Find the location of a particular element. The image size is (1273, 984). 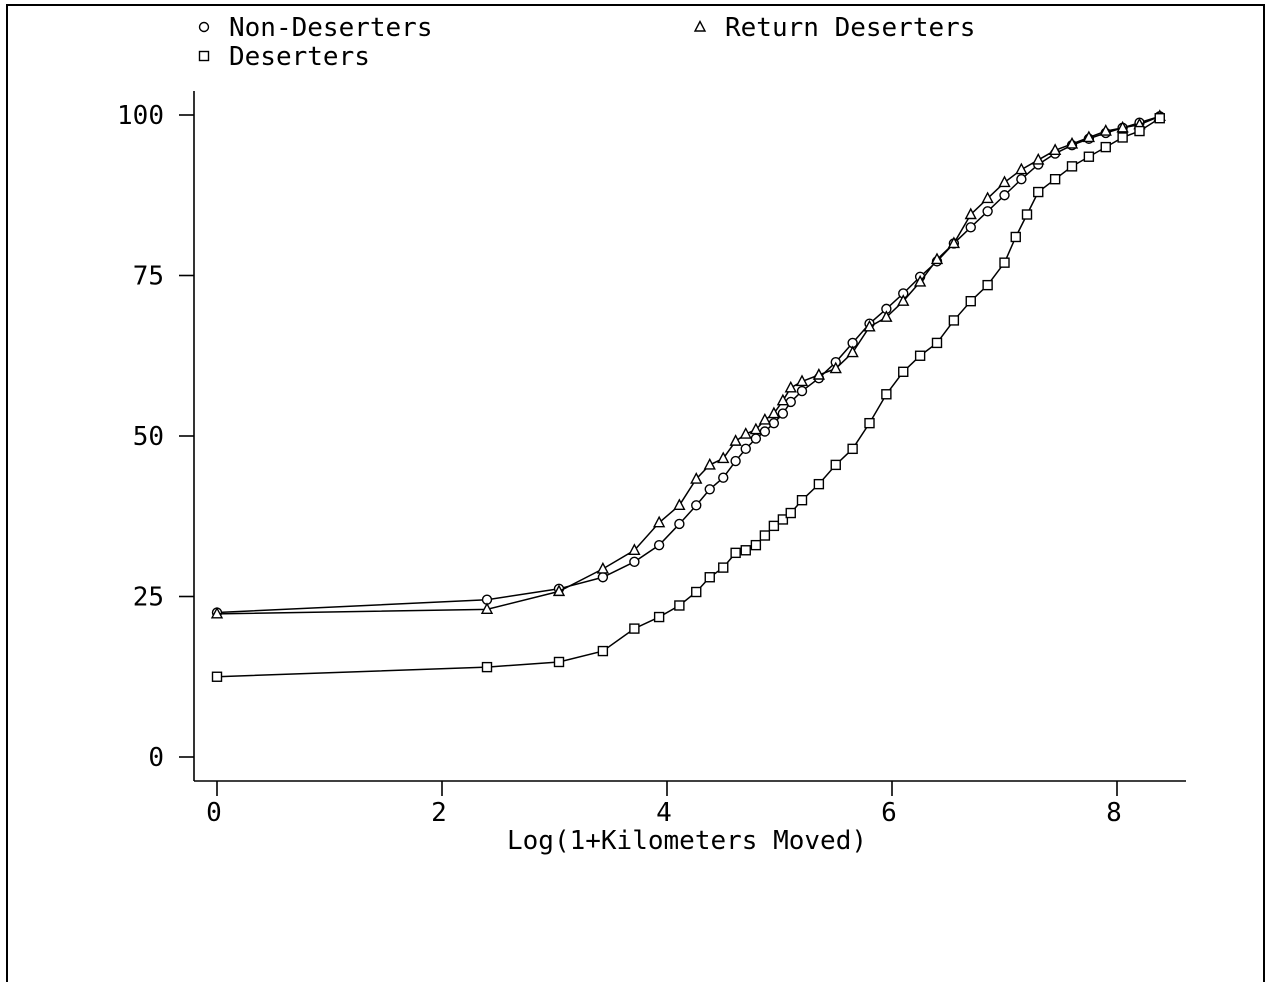

legend-label: Non-Deserters is located at coordinates (331, 28).